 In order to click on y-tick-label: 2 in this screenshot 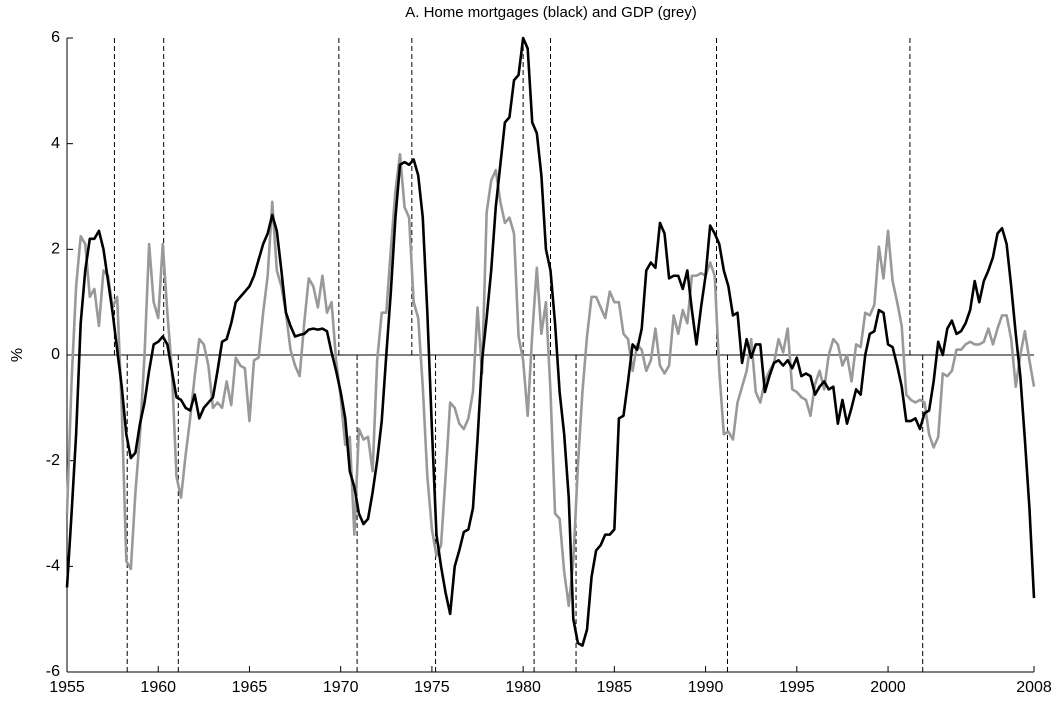, I will do `click(55, 249)`.